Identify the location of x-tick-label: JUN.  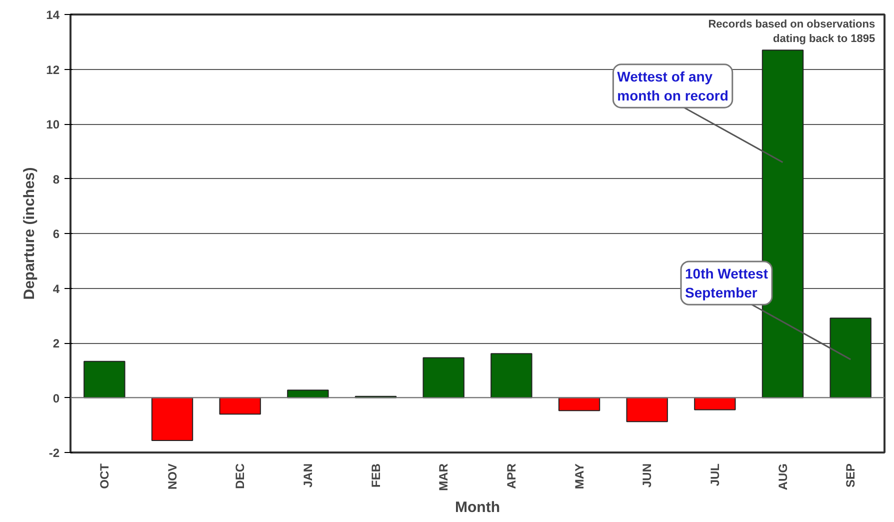
(647, 475).